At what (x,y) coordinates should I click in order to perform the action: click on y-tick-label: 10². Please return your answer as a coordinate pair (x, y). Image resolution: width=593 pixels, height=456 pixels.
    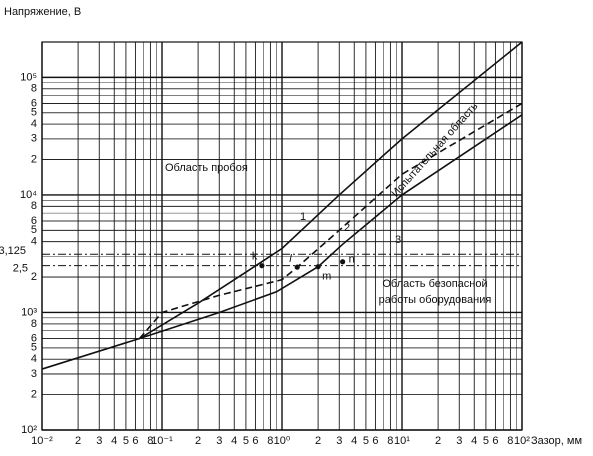
    Looking at the image, I should click on (29, 430).